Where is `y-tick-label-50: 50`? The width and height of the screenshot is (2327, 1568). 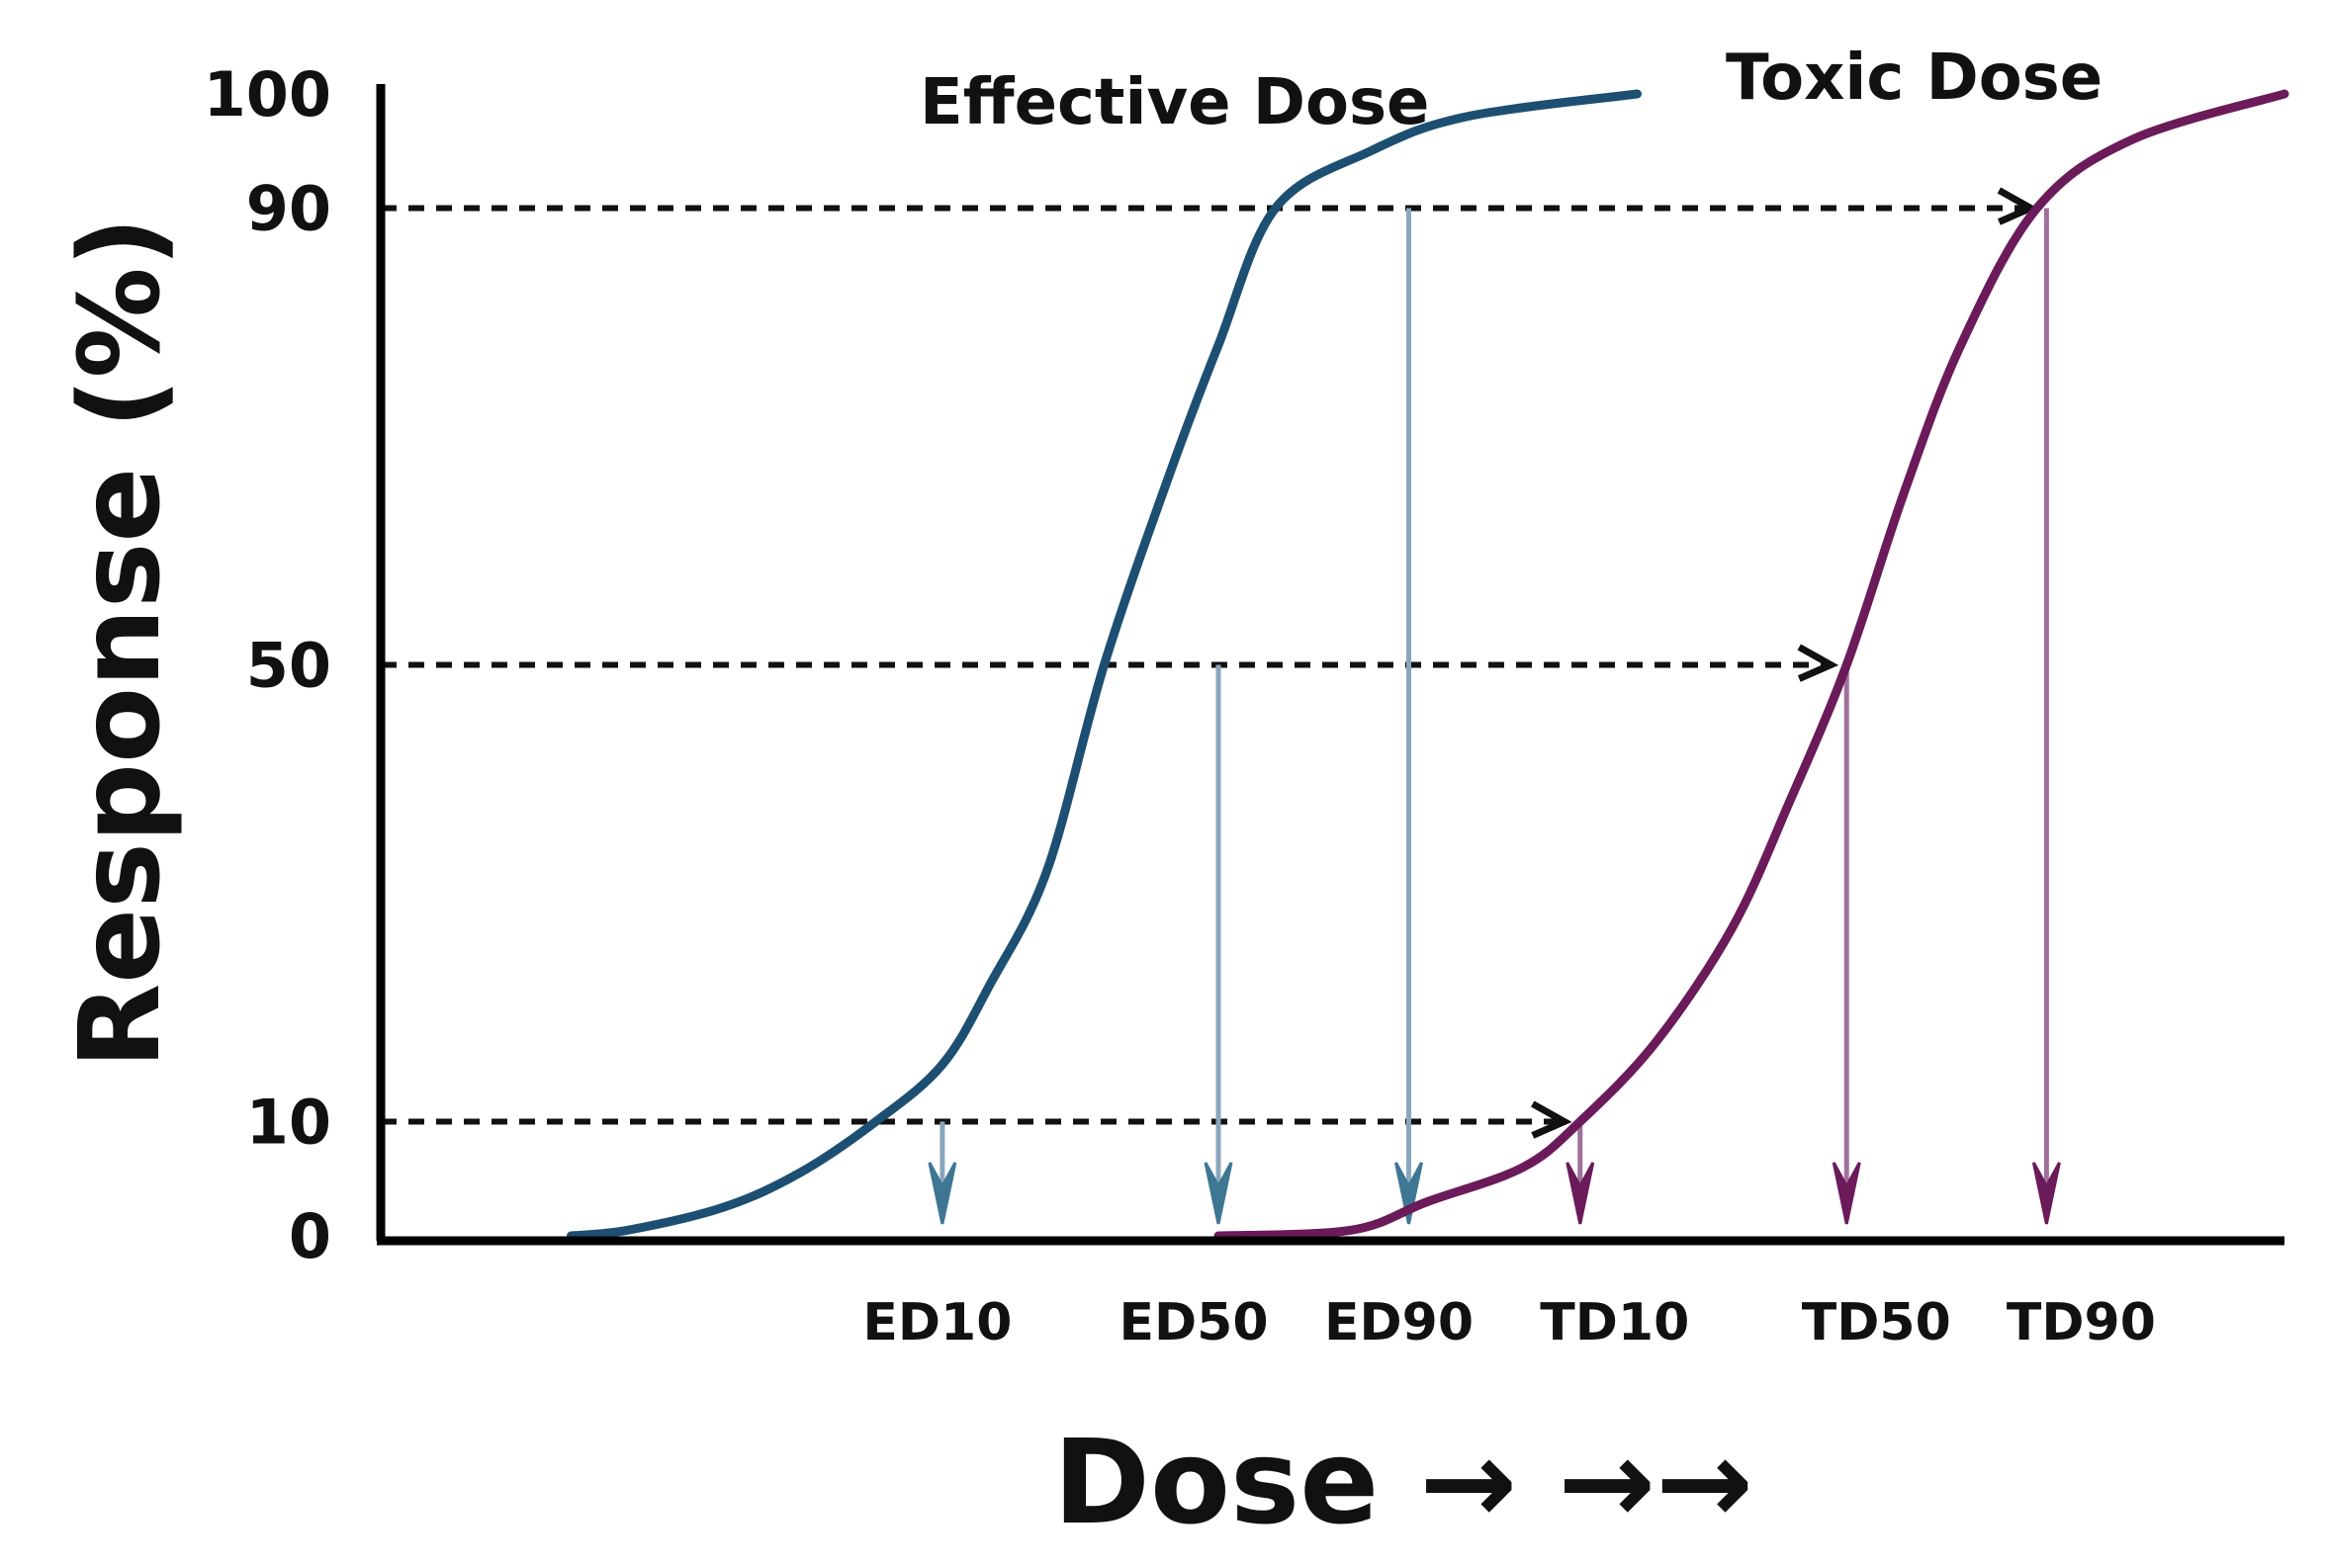 y-tick-label-50: 50 is located at coordinates (288, 666).